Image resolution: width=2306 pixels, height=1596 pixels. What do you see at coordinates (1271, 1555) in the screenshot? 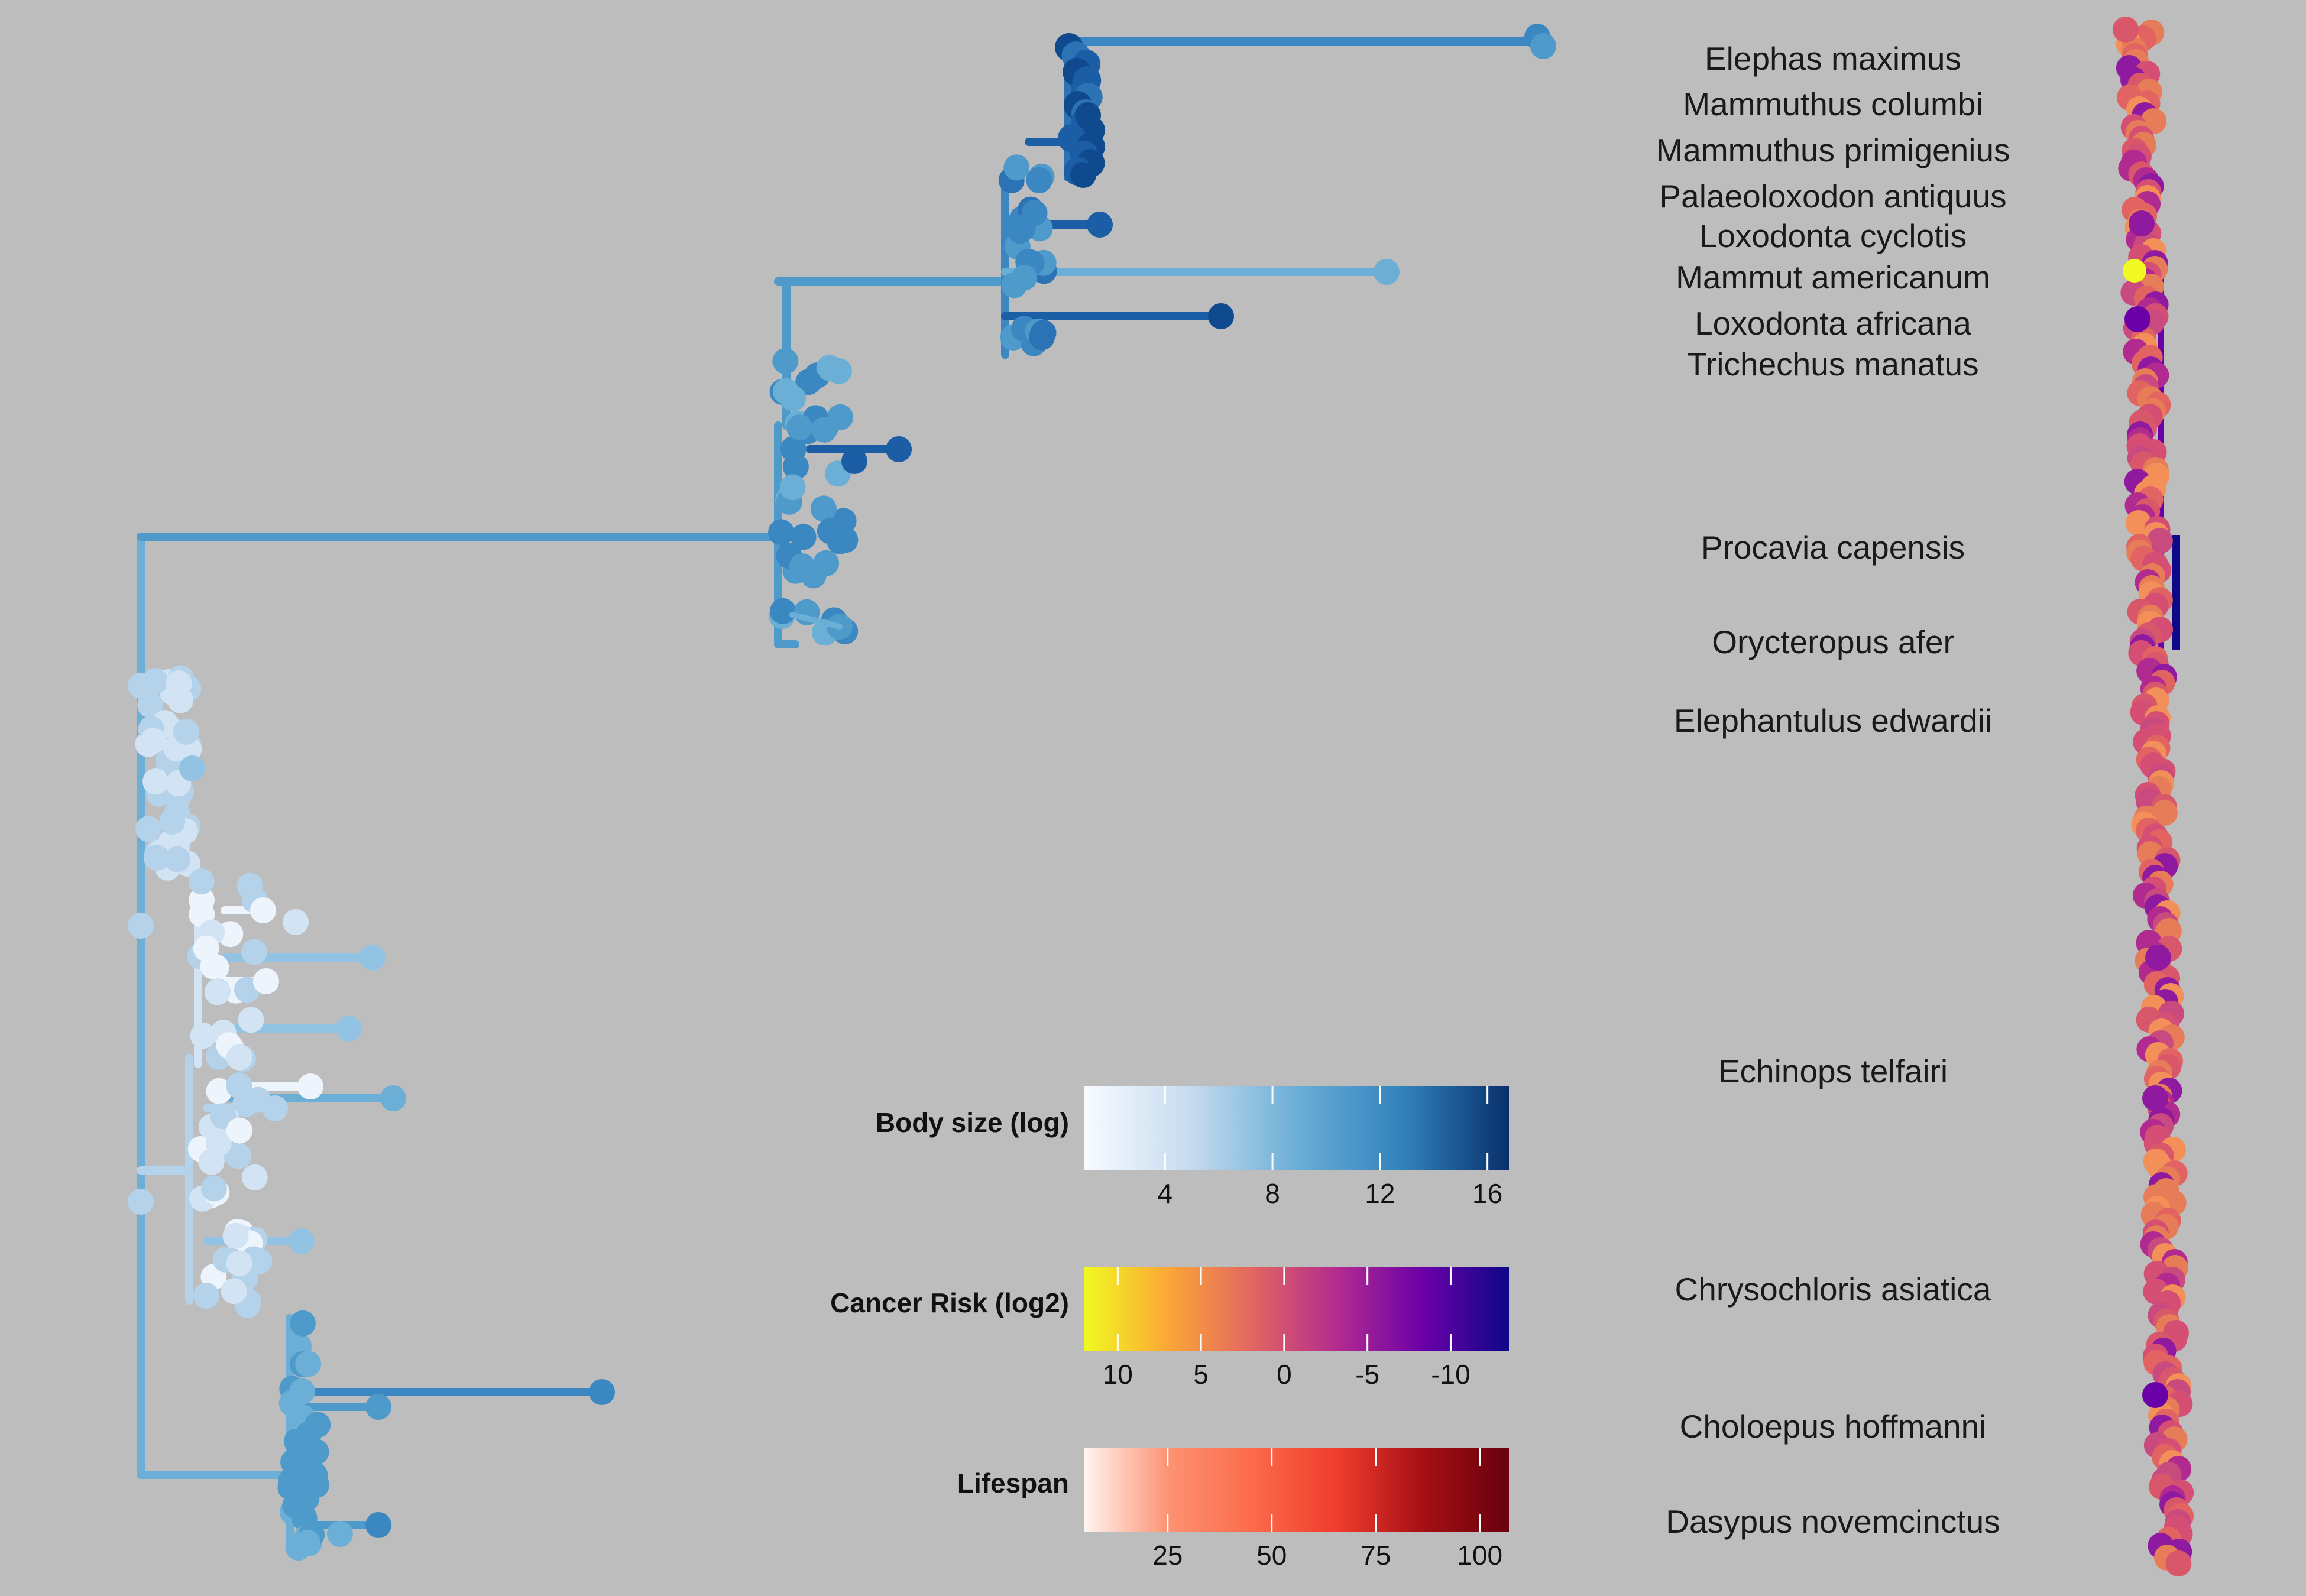
I see `legend-tick-label: 50` at bounding box center [1271, 1555].